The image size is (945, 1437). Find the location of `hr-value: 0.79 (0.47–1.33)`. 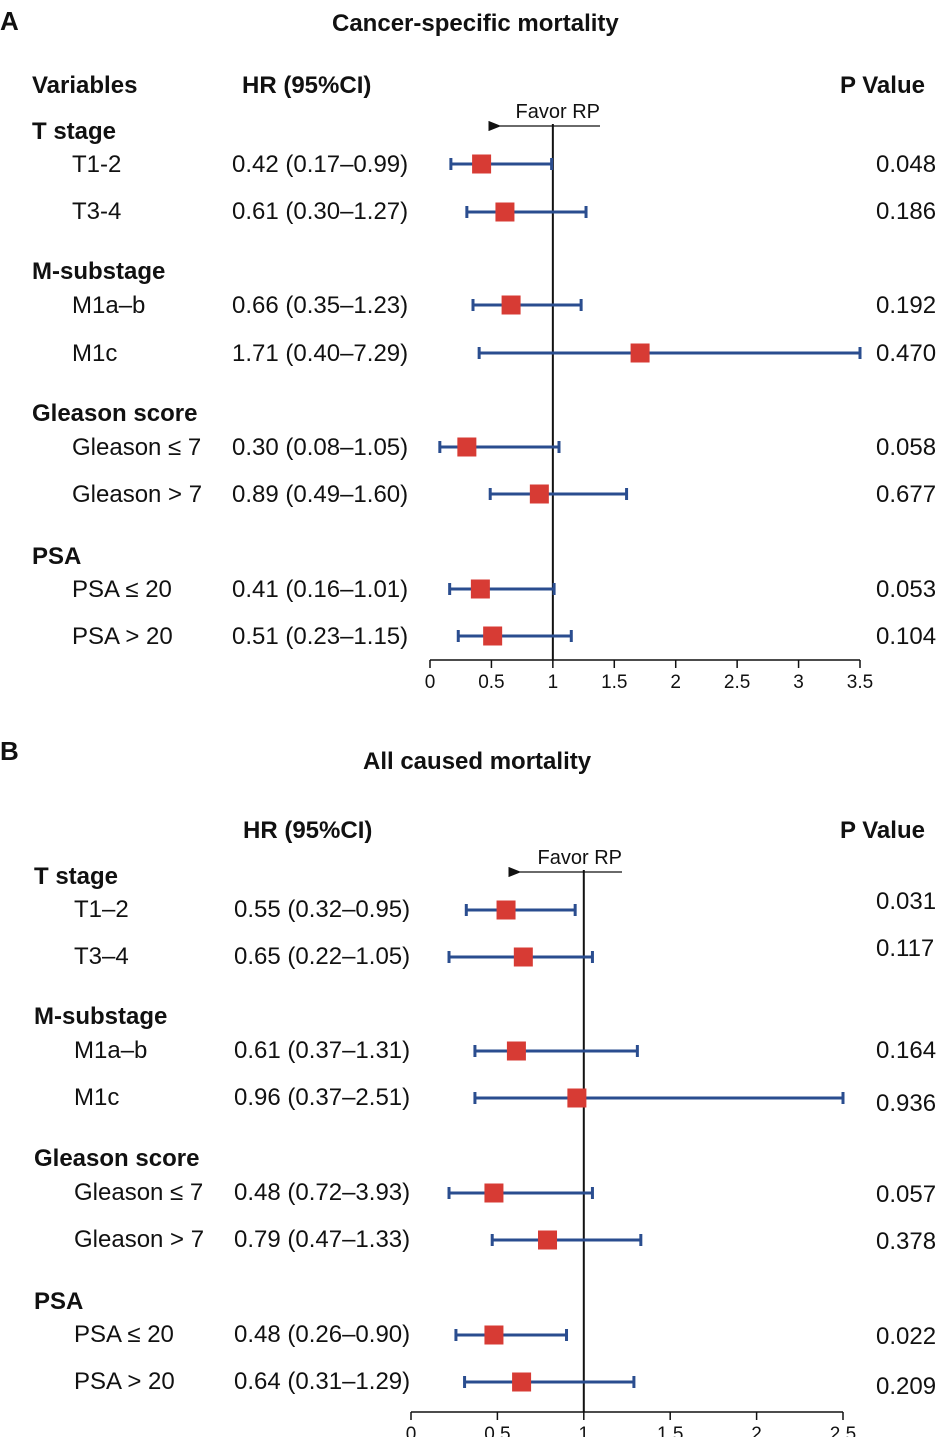

hr-value: 0.79 (0.47–1.33) is located at coordinates (322, 1239).